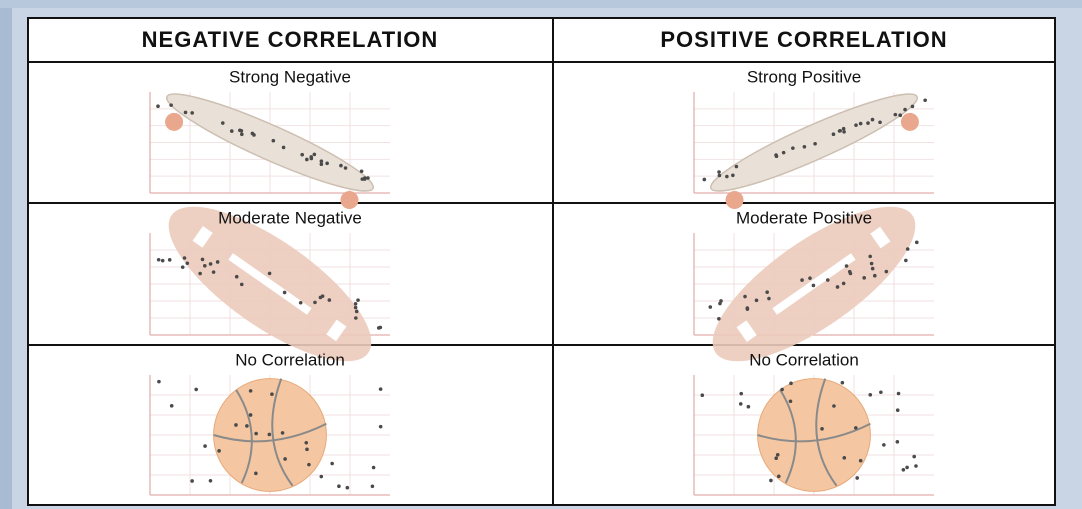 This screenshot has width=1082, height=509. What do you see at coordinates (290, 76) in the screenshot?
I see `cell-title: Strong Negative` at bounding box center [290, 76].